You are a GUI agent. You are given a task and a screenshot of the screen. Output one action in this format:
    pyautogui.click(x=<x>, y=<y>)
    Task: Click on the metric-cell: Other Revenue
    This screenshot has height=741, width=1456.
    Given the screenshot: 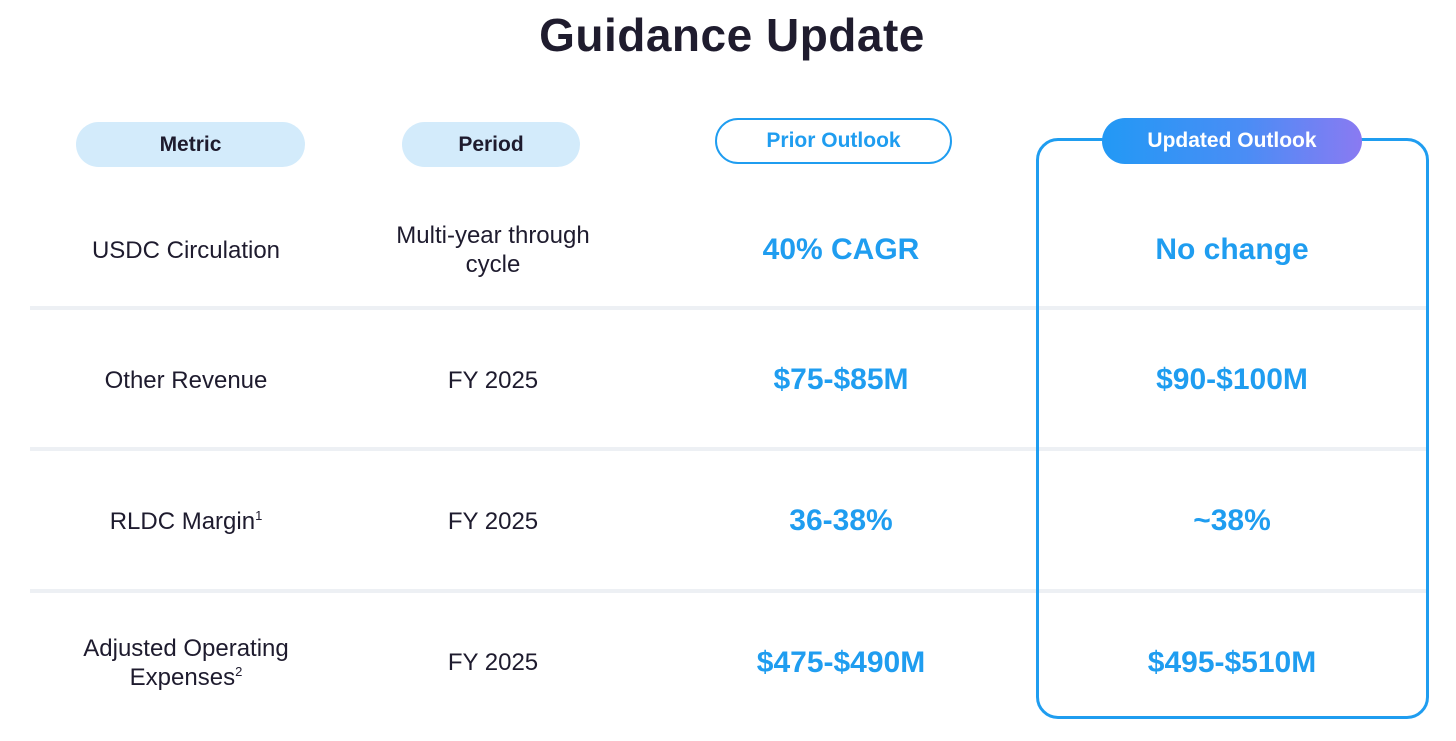 What is the action you would take?
    pyautogui.click(x=186, y=380)
    